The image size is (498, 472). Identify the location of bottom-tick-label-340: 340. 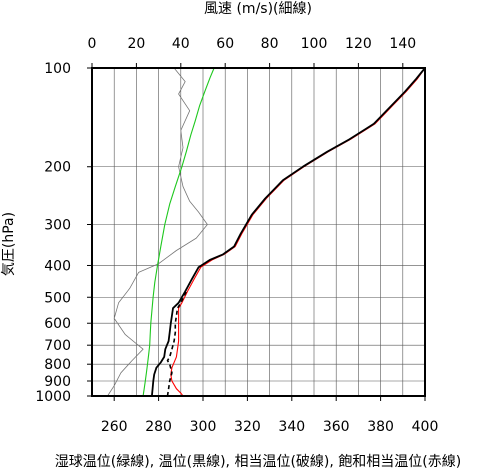
(291, 427).